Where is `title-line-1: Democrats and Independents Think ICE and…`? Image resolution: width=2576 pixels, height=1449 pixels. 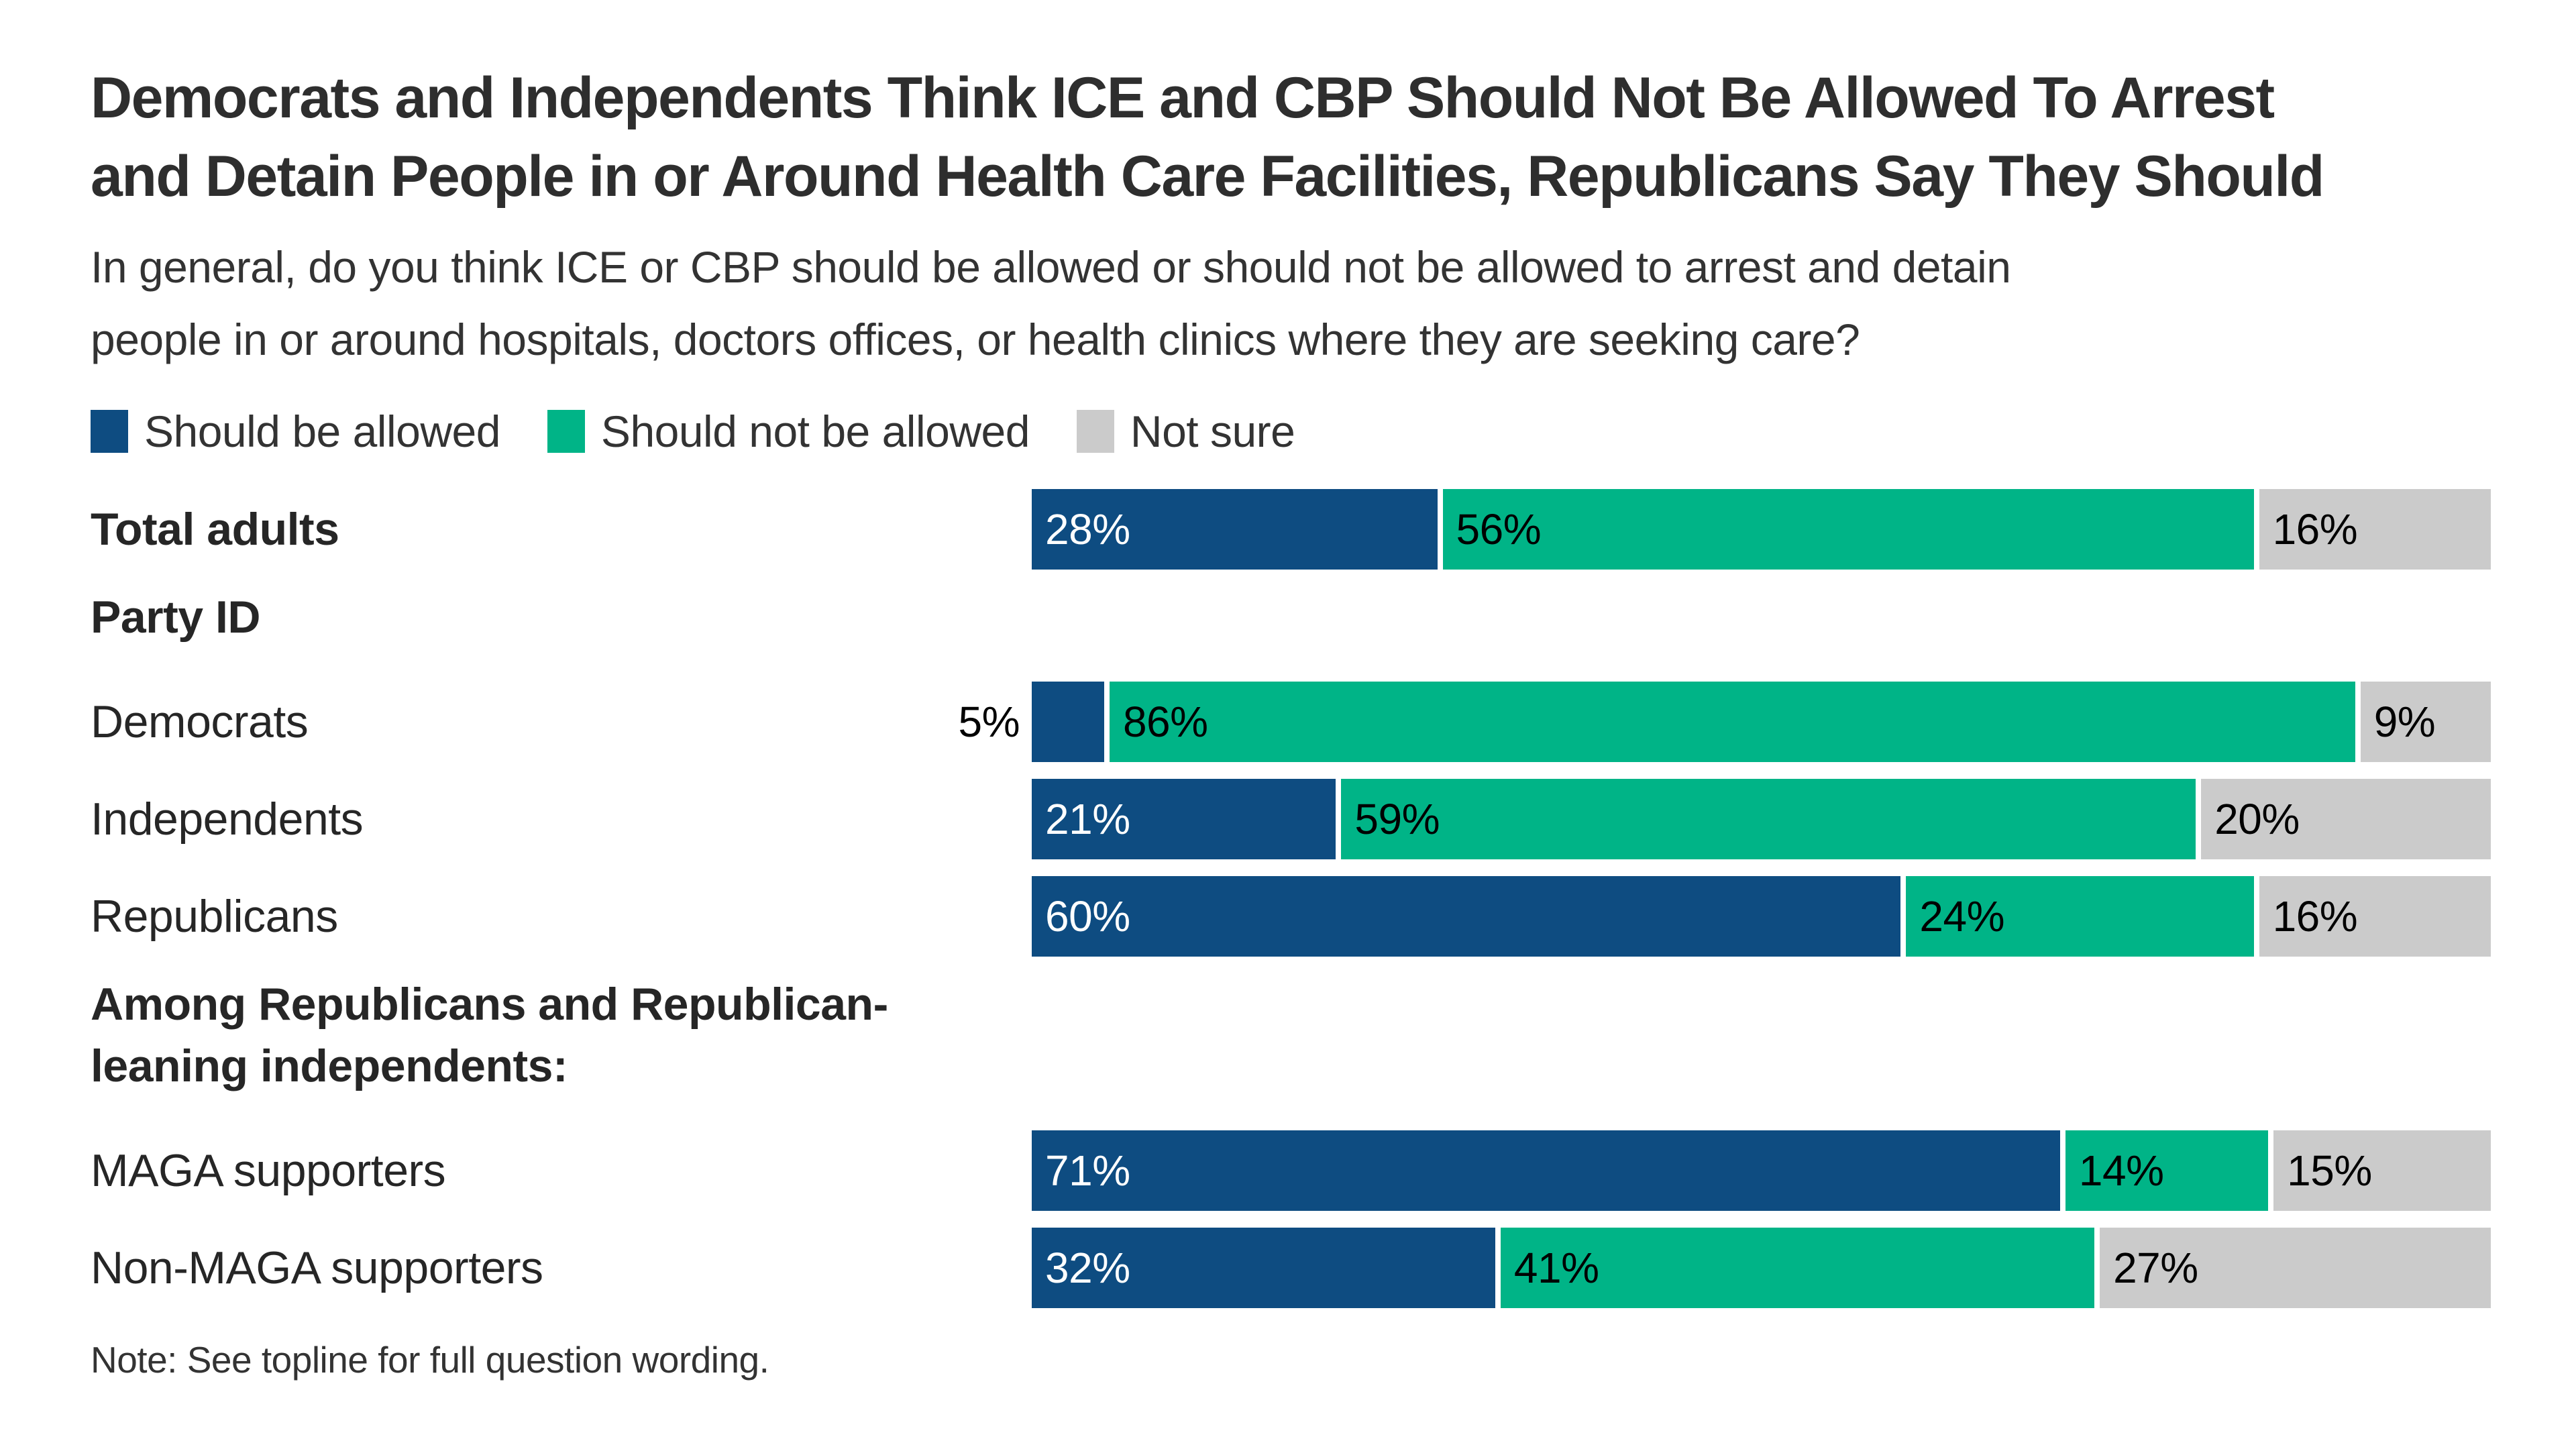
title-line-1: Democrats and Independents Think ICE and… is located at coordinates (1183, 98).